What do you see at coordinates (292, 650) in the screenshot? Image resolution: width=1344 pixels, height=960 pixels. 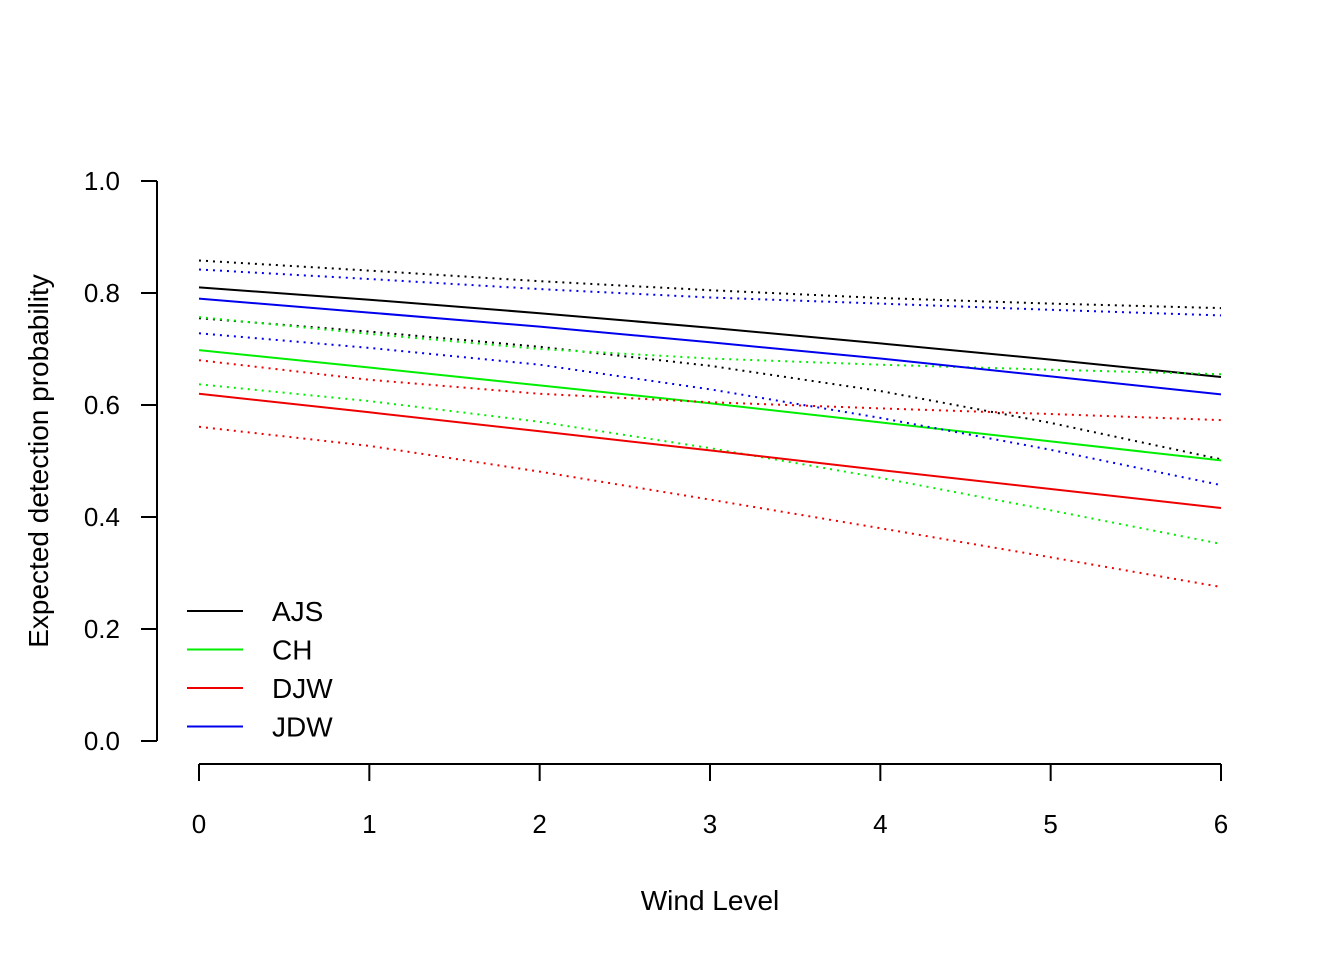 I see `legend-label: CH` at bounding box center [292, 650].